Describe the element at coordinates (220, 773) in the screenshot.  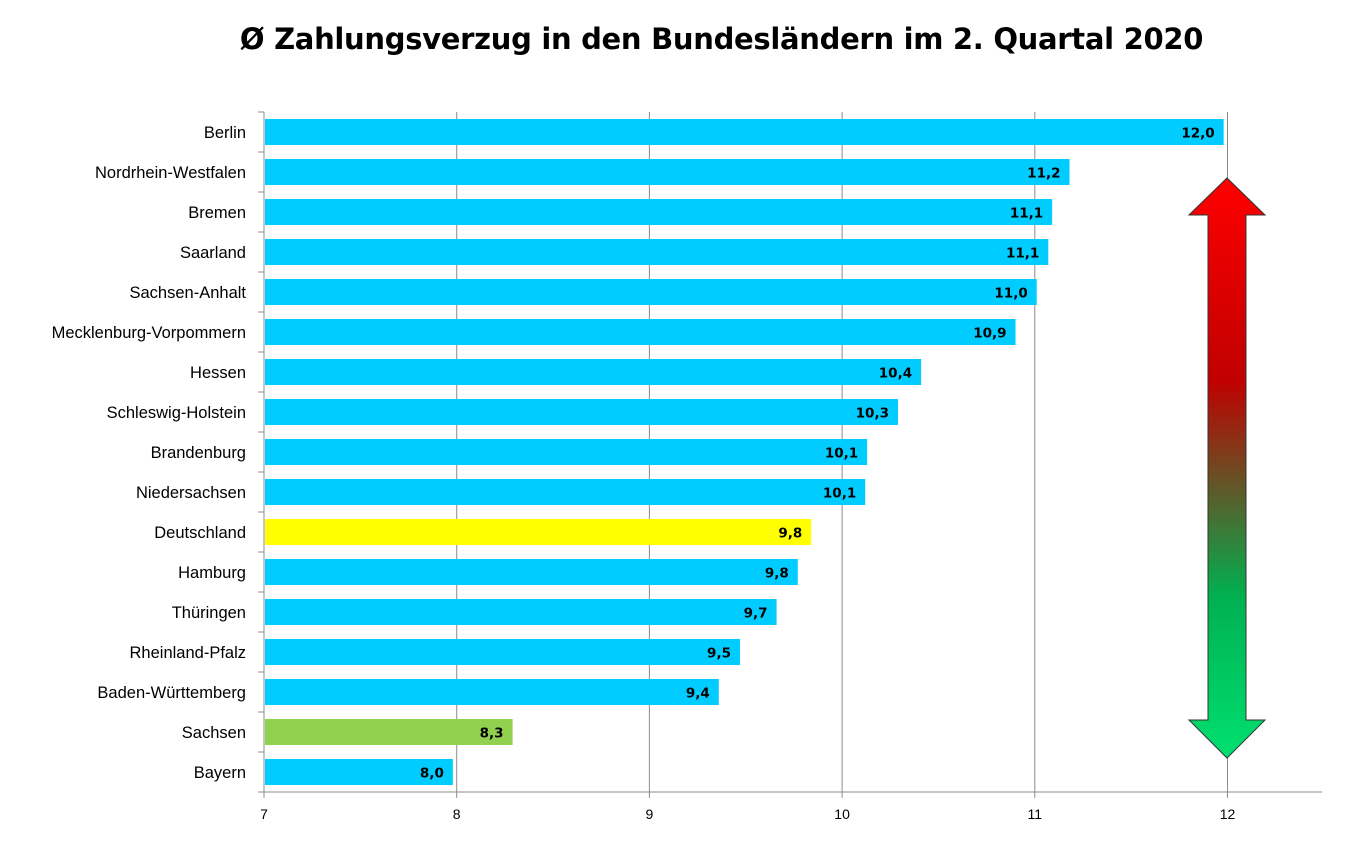
I see `category-label: Bayern` at that location.